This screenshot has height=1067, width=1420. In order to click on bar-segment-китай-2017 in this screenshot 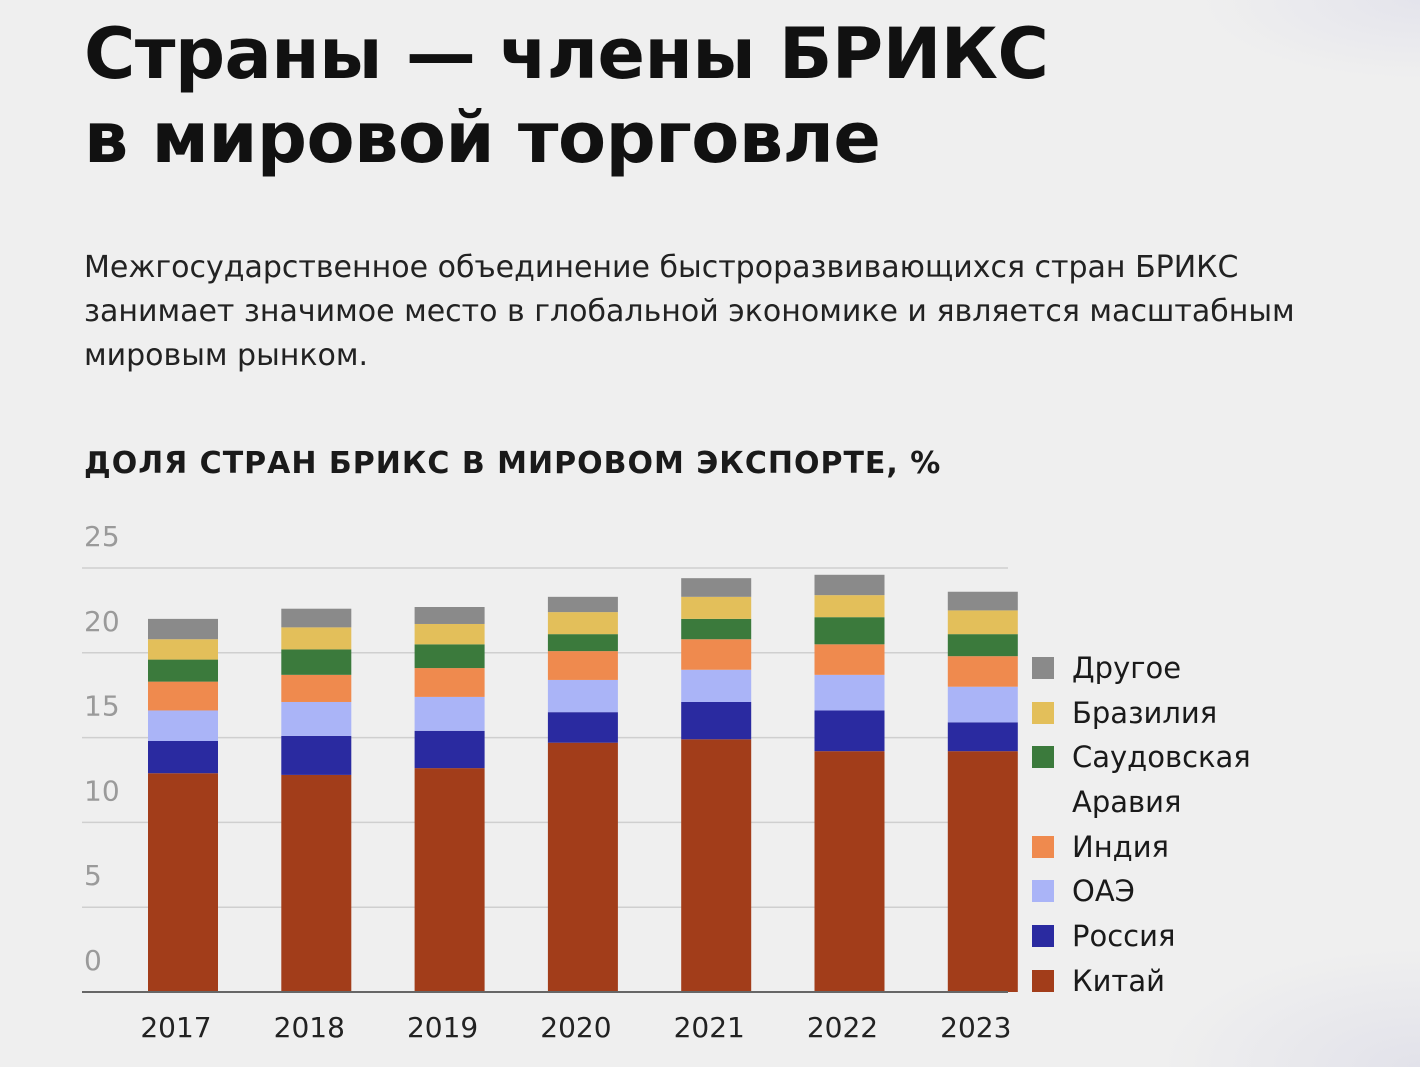, I will do `click(183, 882)`.